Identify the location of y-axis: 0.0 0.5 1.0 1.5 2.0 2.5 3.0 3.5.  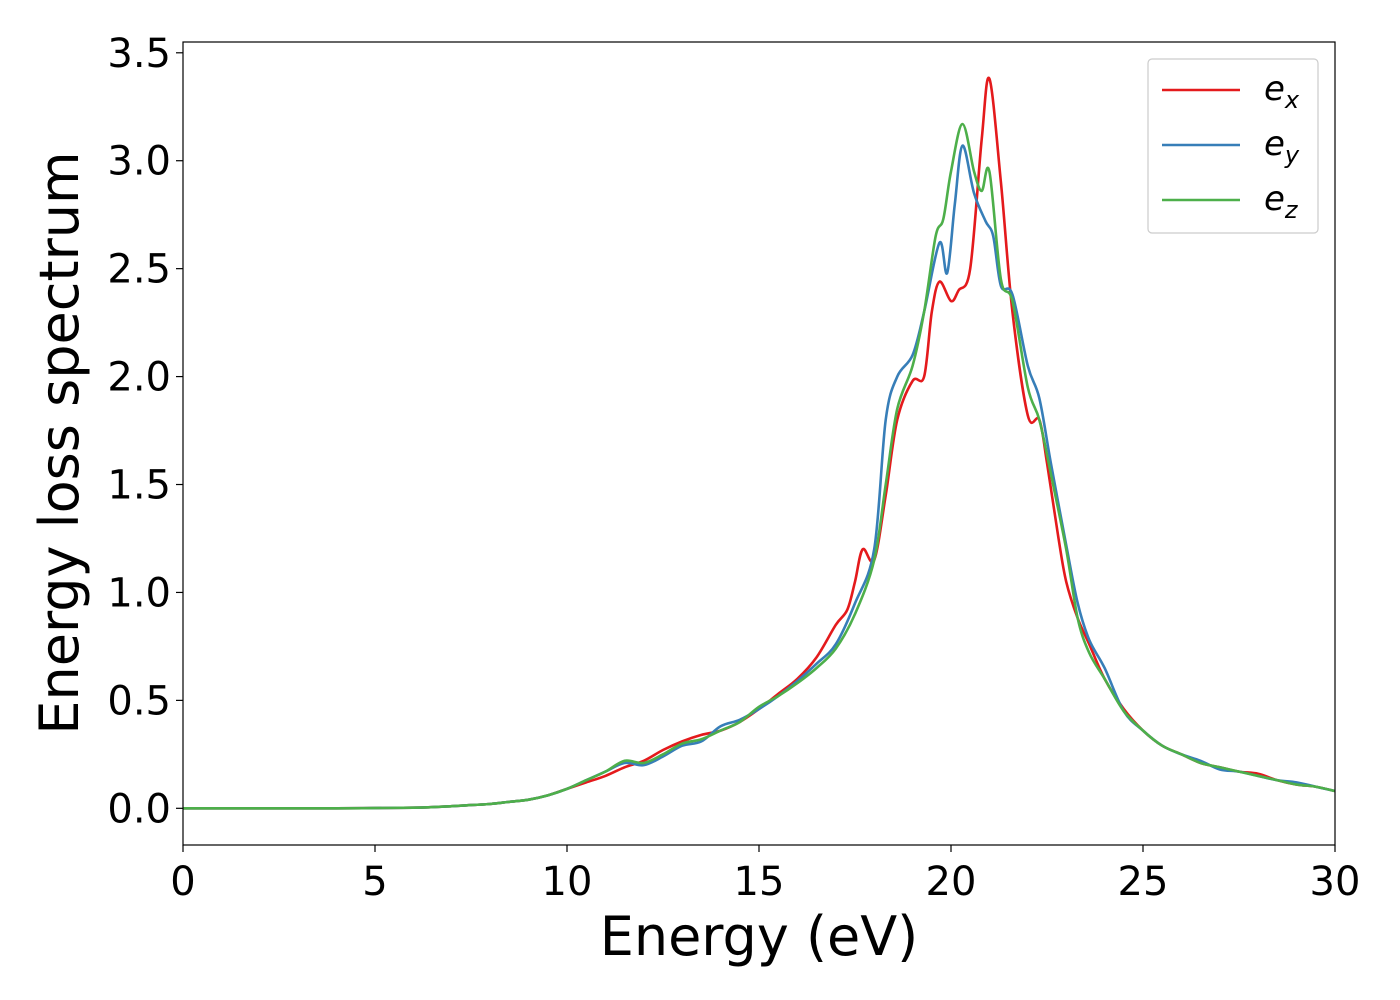
(145, 431).